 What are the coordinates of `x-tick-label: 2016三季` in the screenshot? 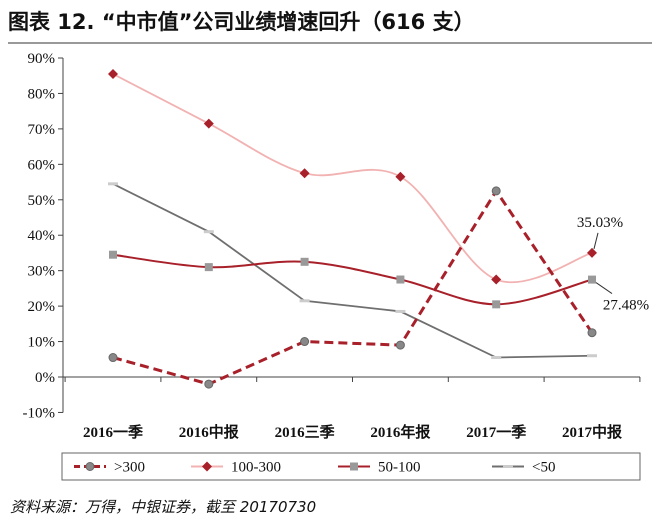 It's located at (305, 432).